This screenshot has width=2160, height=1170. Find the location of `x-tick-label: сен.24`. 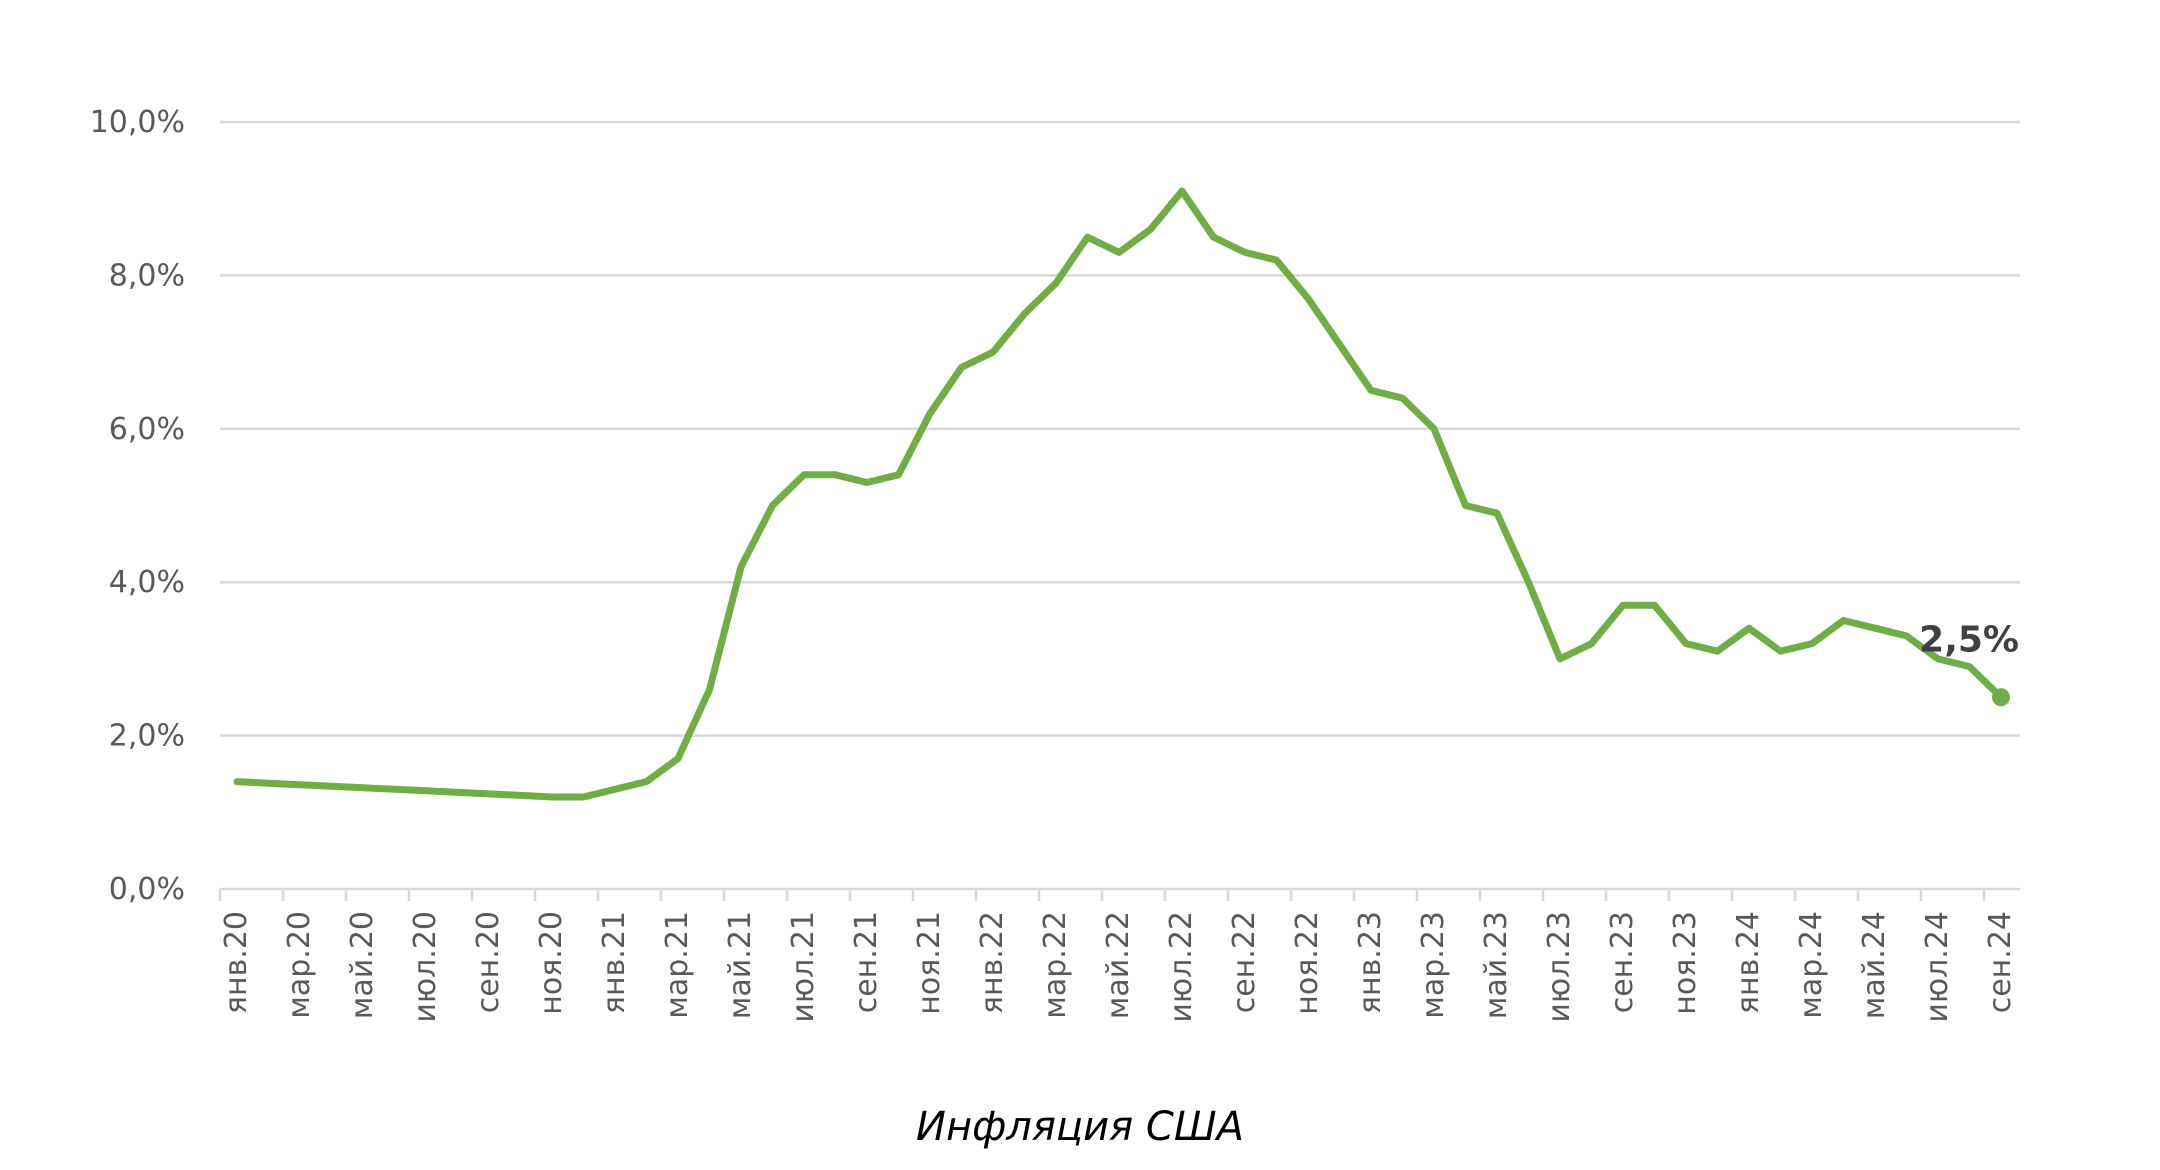

x-tick-label: сен.24 is located at coordinates (2000, 962).